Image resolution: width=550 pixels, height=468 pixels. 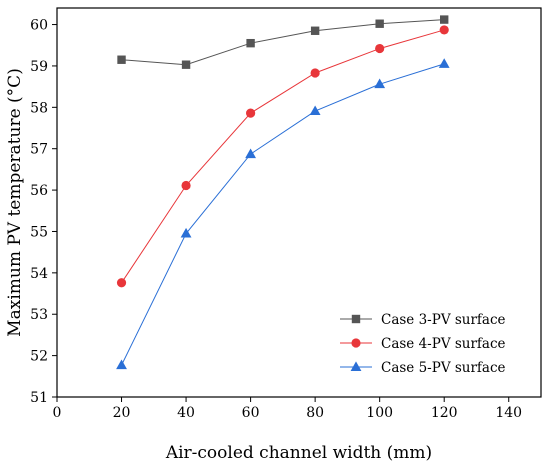 I want to click on x-tick-label: 0, so click(x=57, y=413).